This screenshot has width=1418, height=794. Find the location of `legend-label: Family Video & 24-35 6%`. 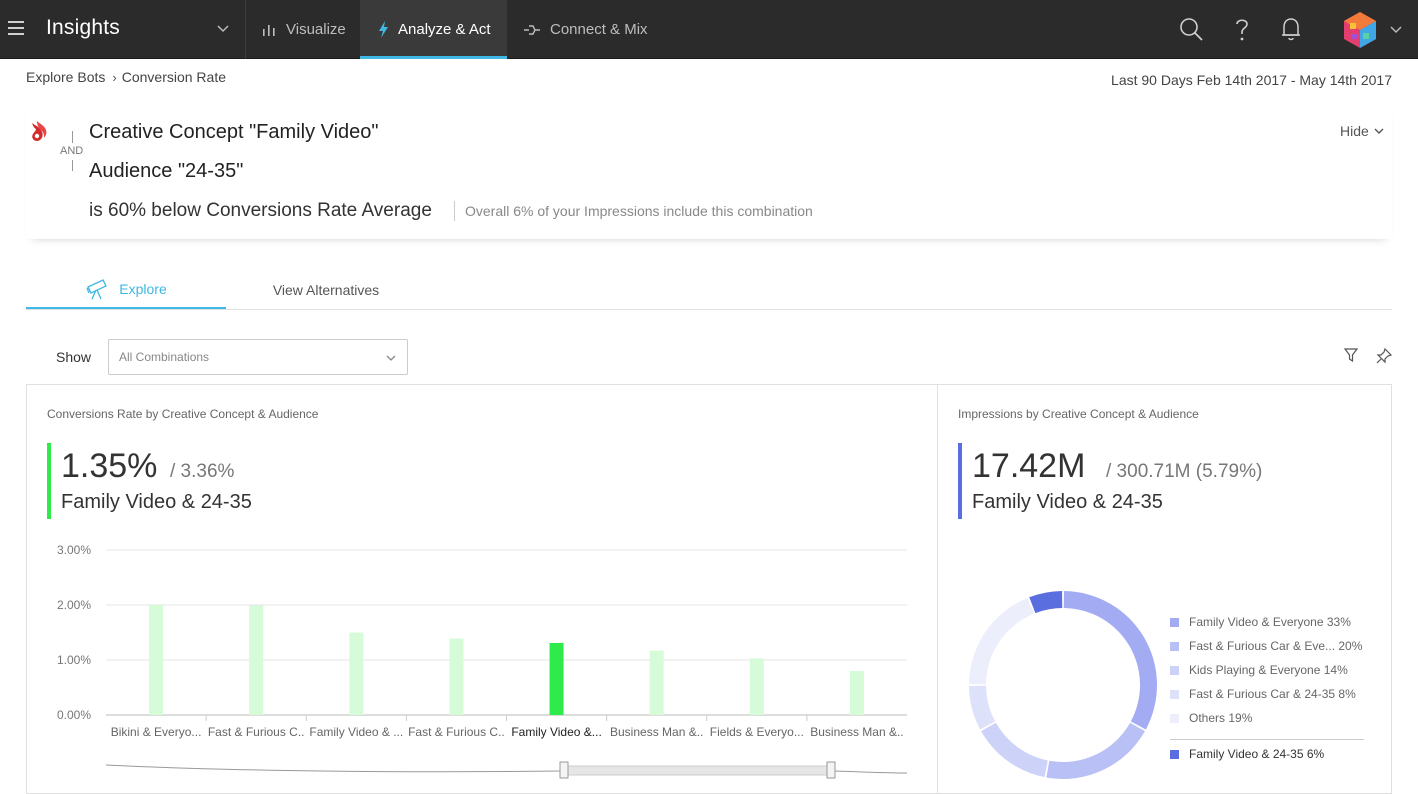

legend-label: Family Video & 24-35 6% is located at coordinates (1257, 754).